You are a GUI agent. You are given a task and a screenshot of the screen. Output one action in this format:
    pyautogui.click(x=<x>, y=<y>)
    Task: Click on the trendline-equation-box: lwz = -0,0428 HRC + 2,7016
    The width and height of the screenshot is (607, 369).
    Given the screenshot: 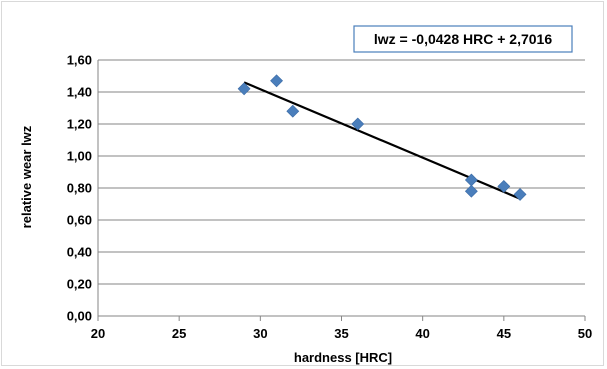 What is the action you would take?
    pyautogui.click(x=463, y=39)
    